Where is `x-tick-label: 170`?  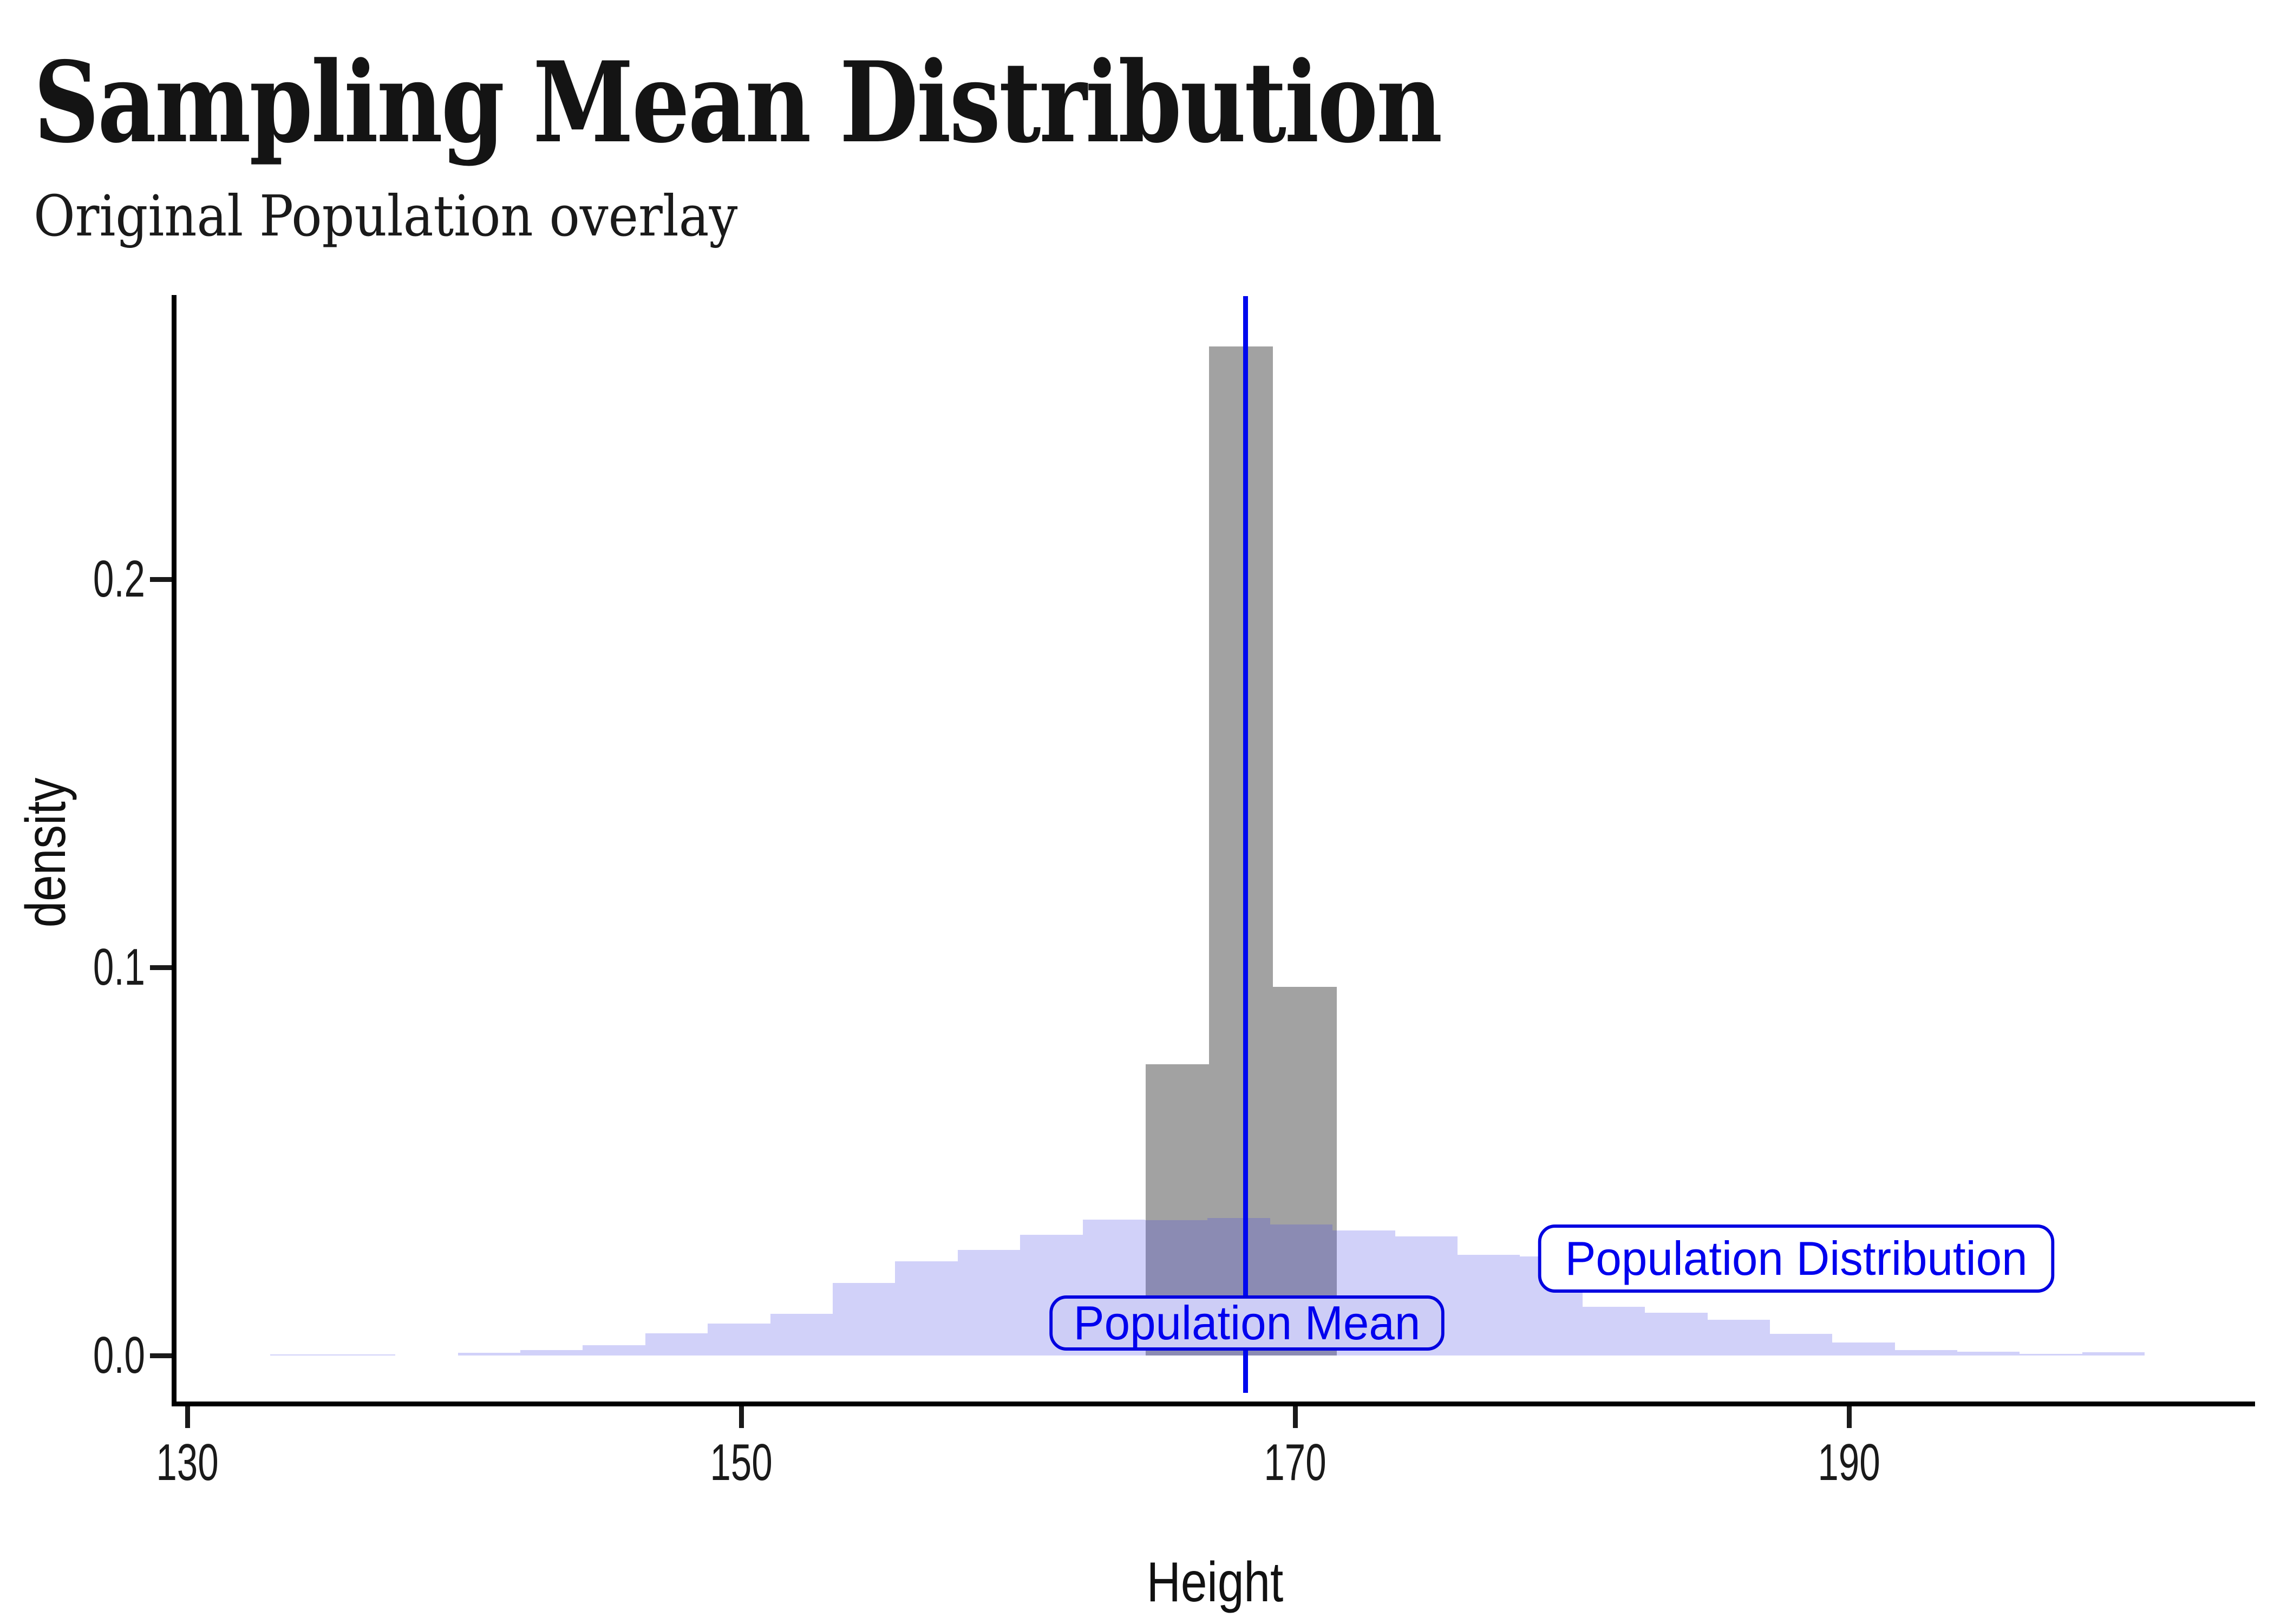 x-tick-label: 170 is located at coordinates (1296, 1462).